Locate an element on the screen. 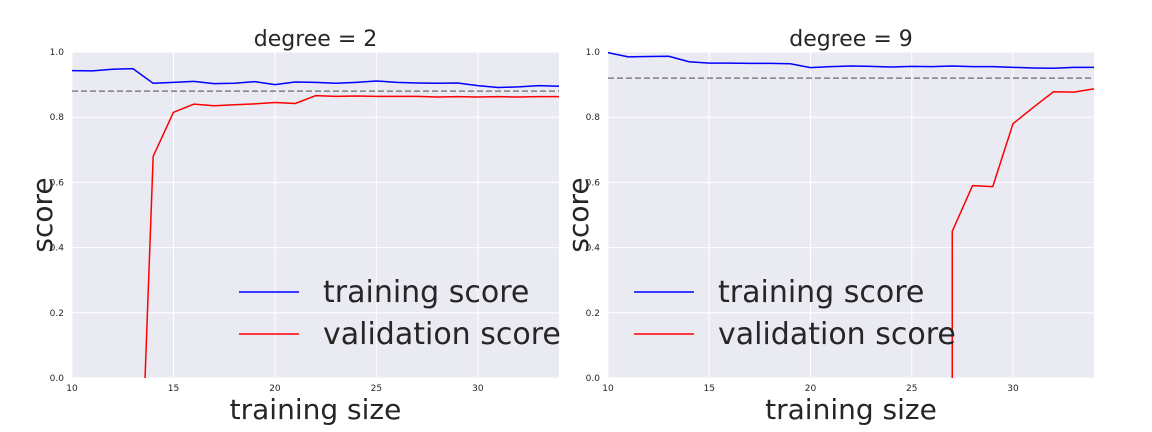  chart-title: degree = 2 is located at coordinates (316, 39).